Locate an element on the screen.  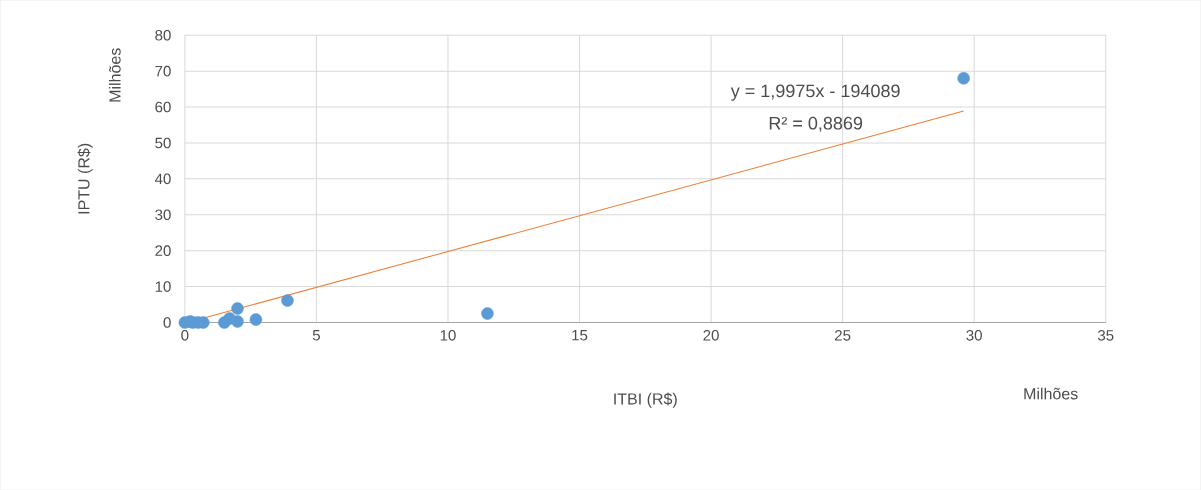
annotation: R² = 0,8869 is located at coordinates (816, 124).